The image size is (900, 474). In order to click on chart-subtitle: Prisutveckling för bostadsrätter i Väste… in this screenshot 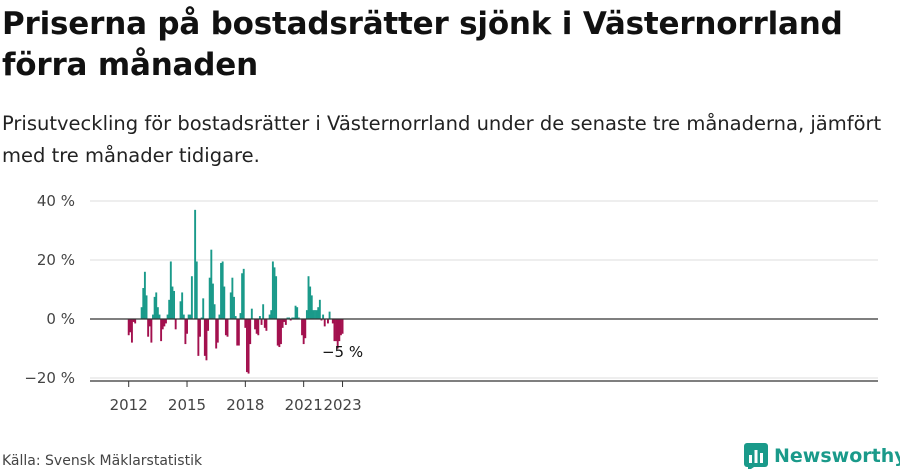, I will do `click(442, 139)`.